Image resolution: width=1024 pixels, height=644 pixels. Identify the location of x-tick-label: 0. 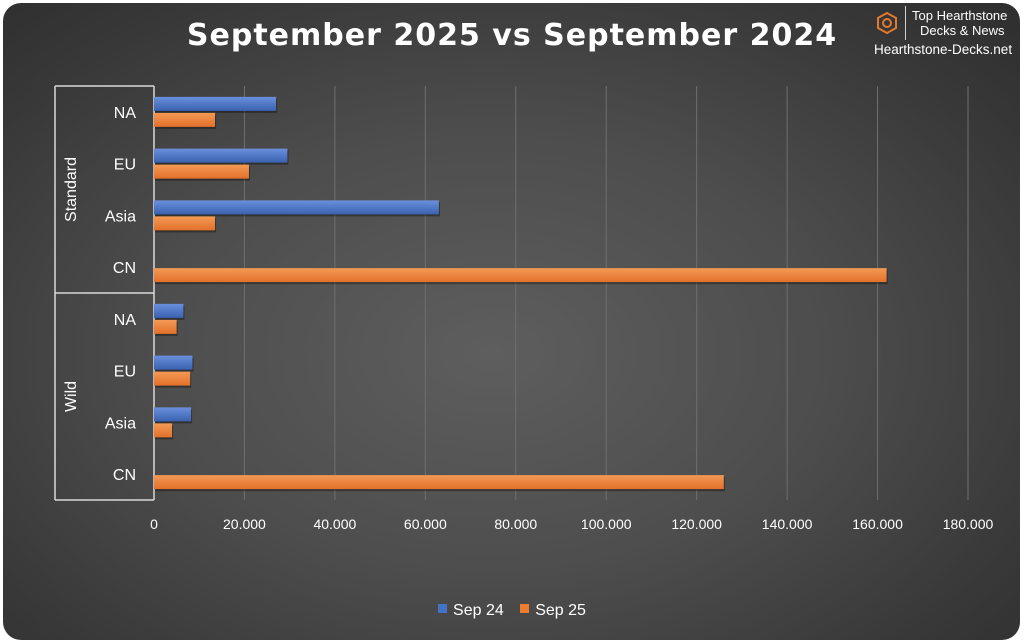
(154, 524).